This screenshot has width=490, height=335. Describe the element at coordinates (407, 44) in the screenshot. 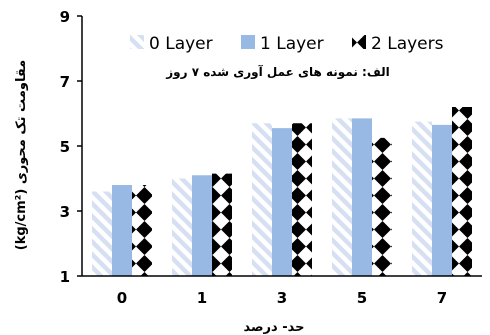

I see `legend-label: 2 Layers` at that location.